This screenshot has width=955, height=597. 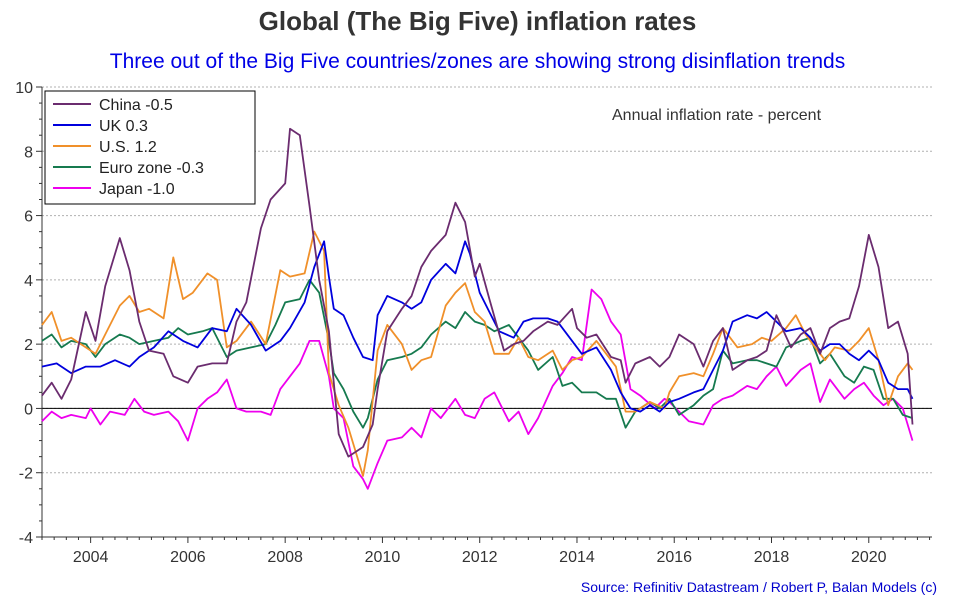 What do you see at coordinates (26, 538) in the screenshot?
I see `y-tick-label: -4` at bounding box center [26, 538].